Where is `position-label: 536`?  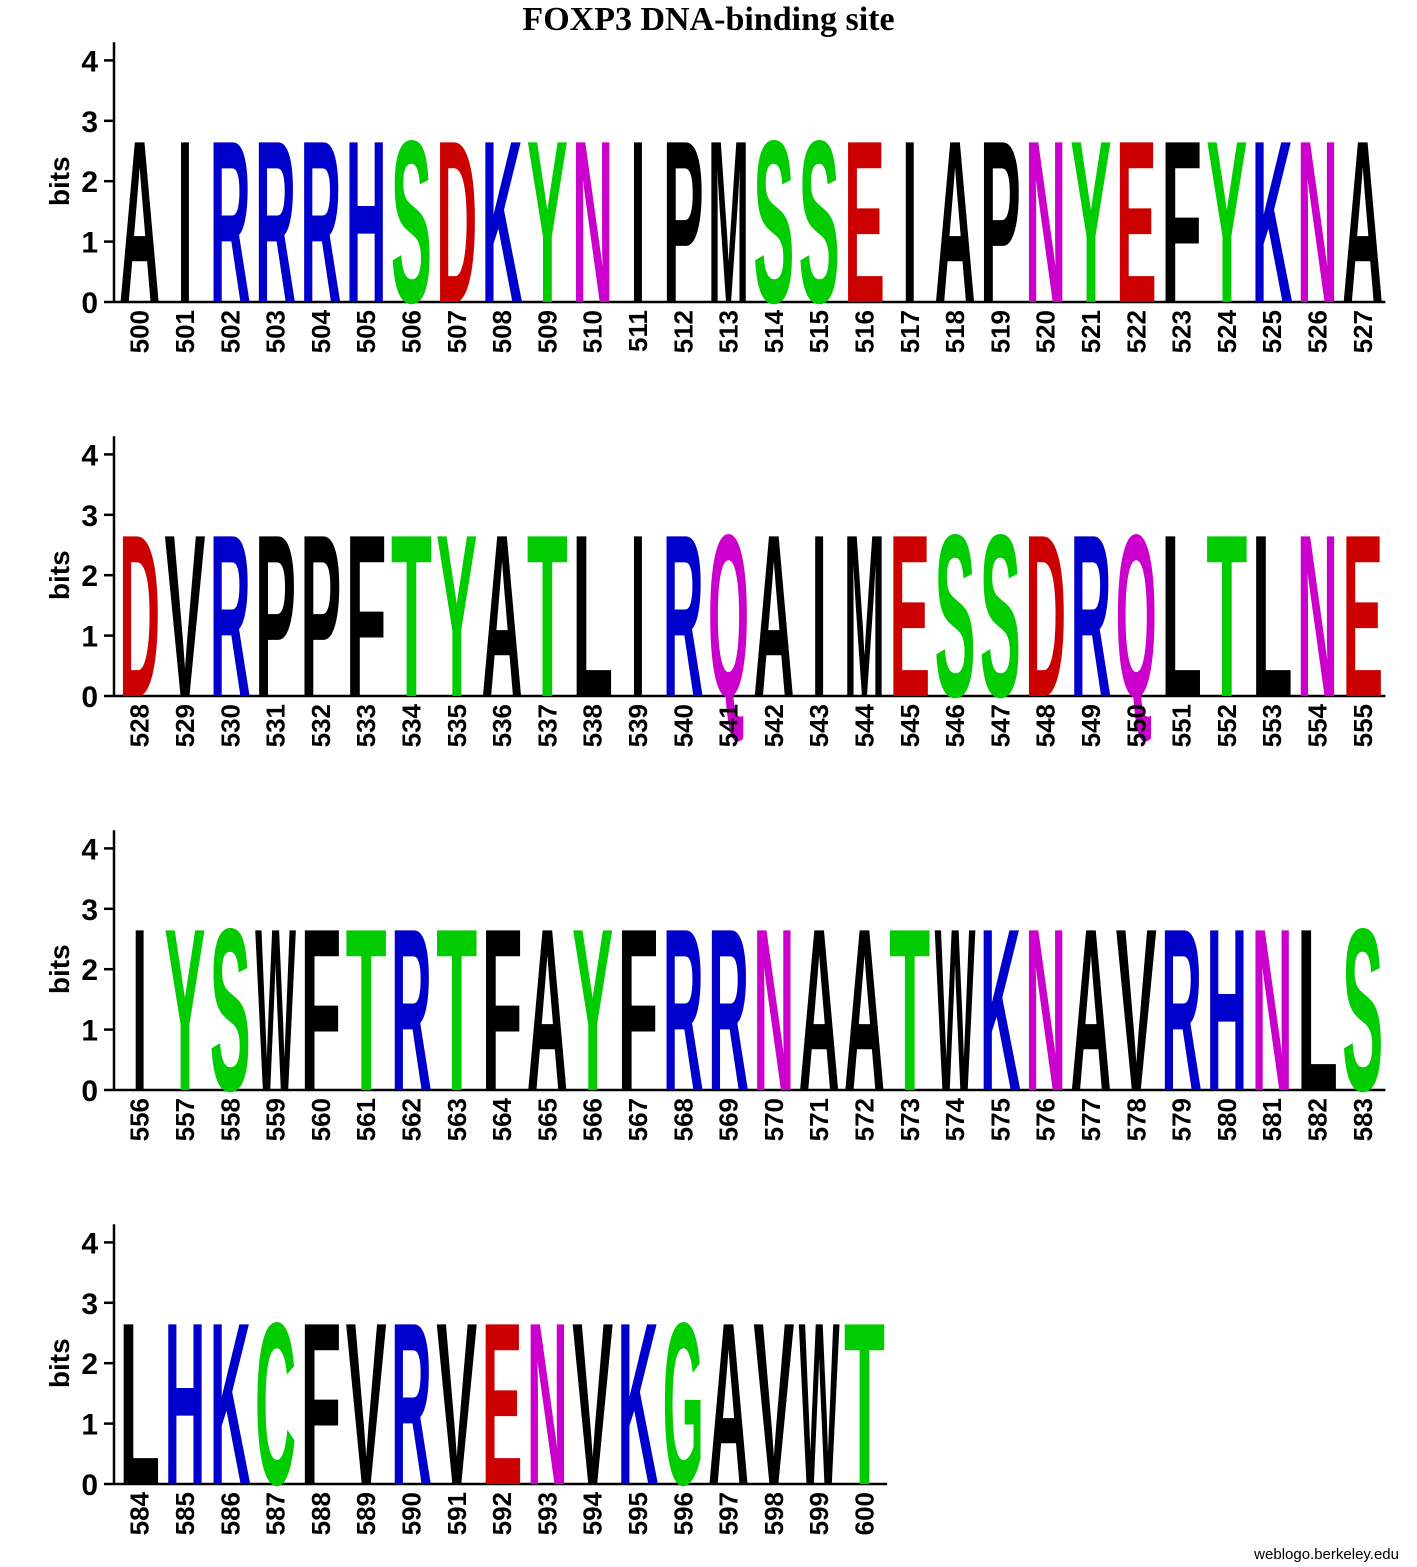
position-label: 536 is located at coordinates (502, 725).